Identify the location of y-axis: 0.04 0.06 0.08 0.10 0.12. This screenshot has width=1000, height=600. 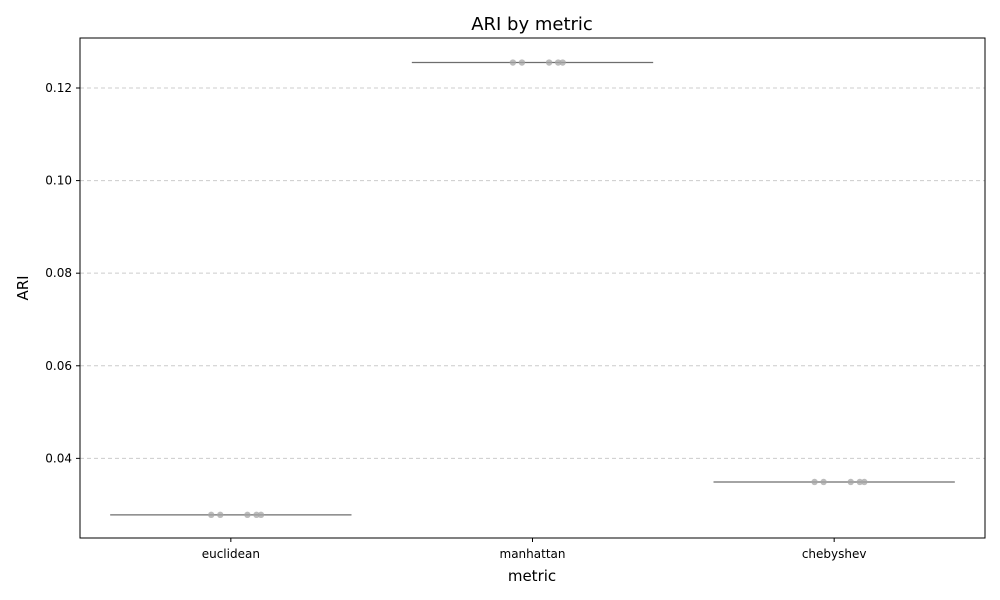
(62, 273).